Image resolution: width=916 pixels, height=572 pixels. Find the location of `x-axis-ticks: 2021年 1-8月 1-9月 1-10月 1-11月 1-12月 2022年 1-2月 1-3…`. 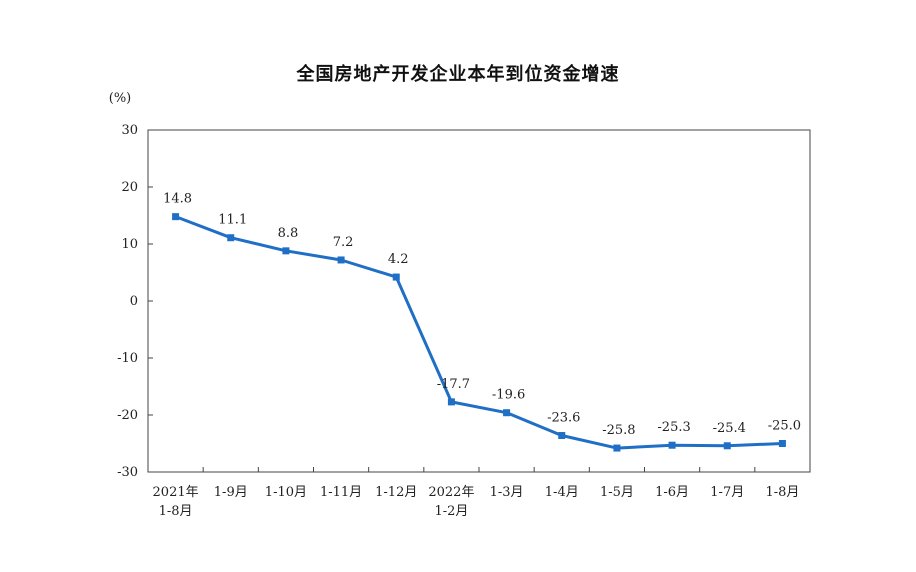

x-axis-ticks: 2021年 1-8月 1-9月 1-10月 1-11月 1-12月 2022年 1-2月 1-3… is located at coordinates (476, 493).